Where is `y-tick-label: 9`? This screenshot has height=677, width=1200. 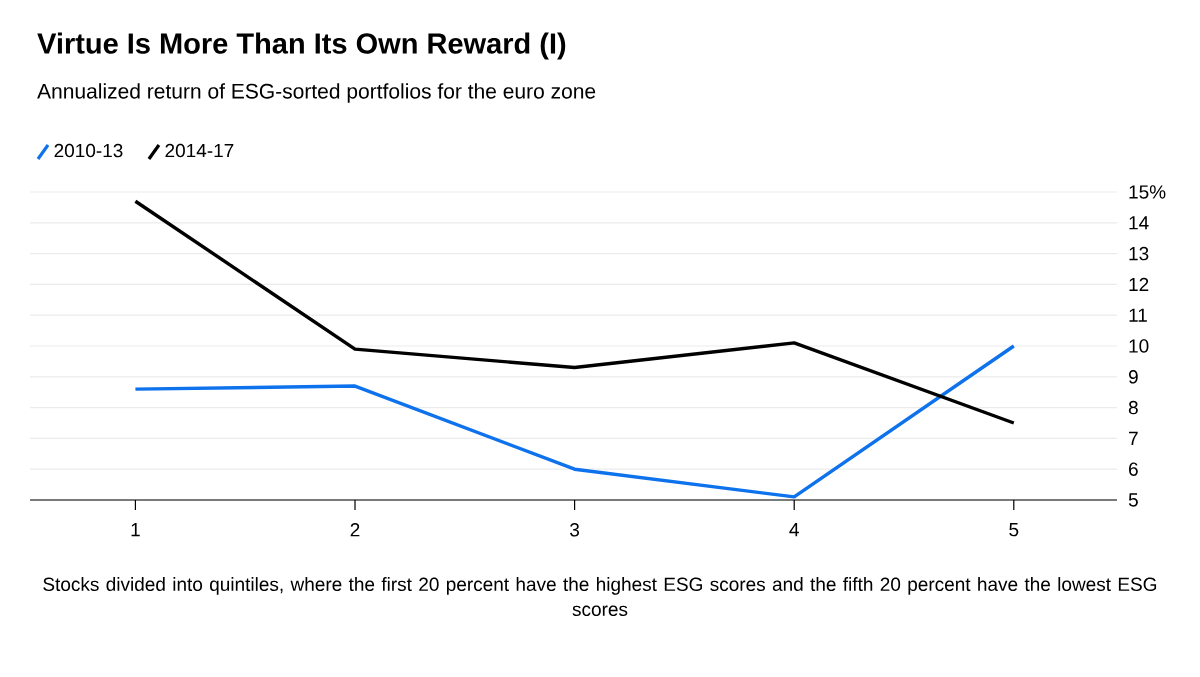 y-tick-label: 9 is located at coordinates (1133, 377).